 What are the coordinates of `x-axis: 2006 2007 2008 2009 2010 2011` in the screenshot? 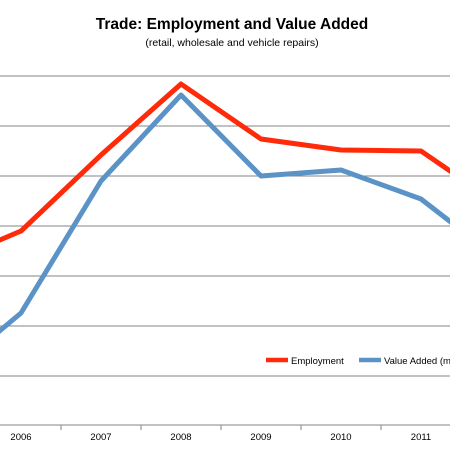 It's located at (225, 433).